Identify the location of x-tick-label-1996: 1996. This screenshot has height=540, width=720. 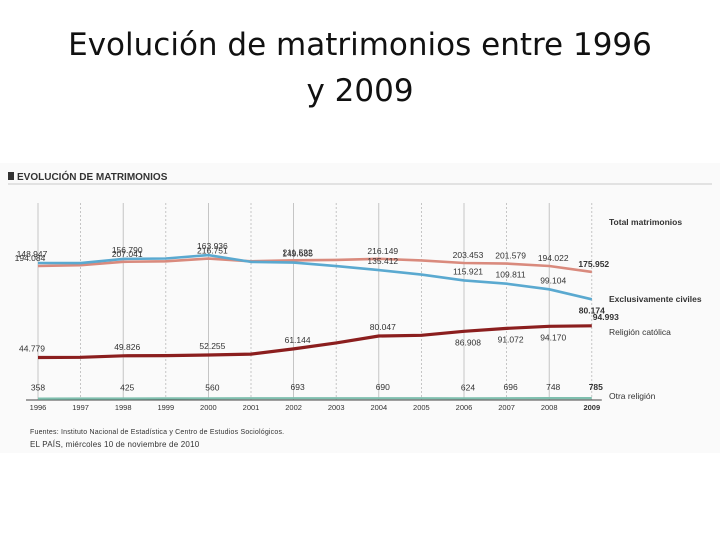
(38, 407).